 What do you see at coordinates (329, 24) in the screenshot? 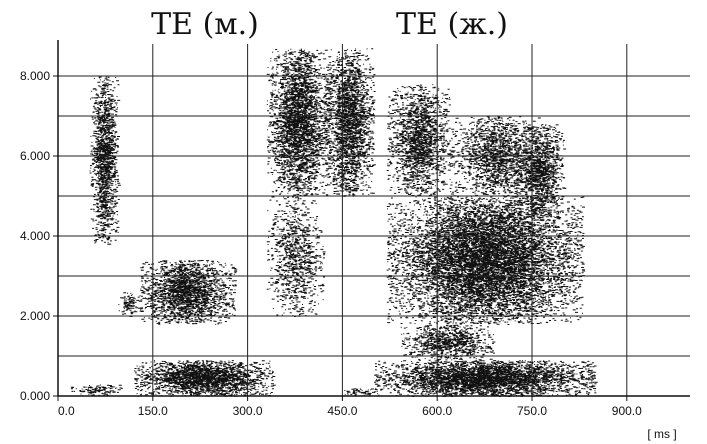
I see `chart-titles: TE (м.) TE (ж.)` at bounding box center [329, 24].